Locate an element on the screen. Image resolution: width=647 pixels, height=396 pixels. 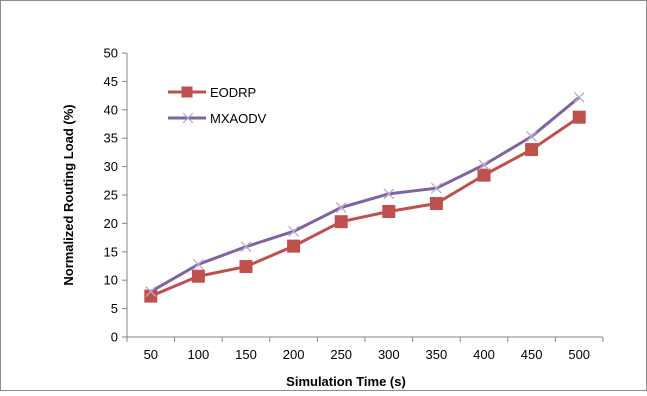
x-tick-label: 450 is located at coordinates (532, 354).